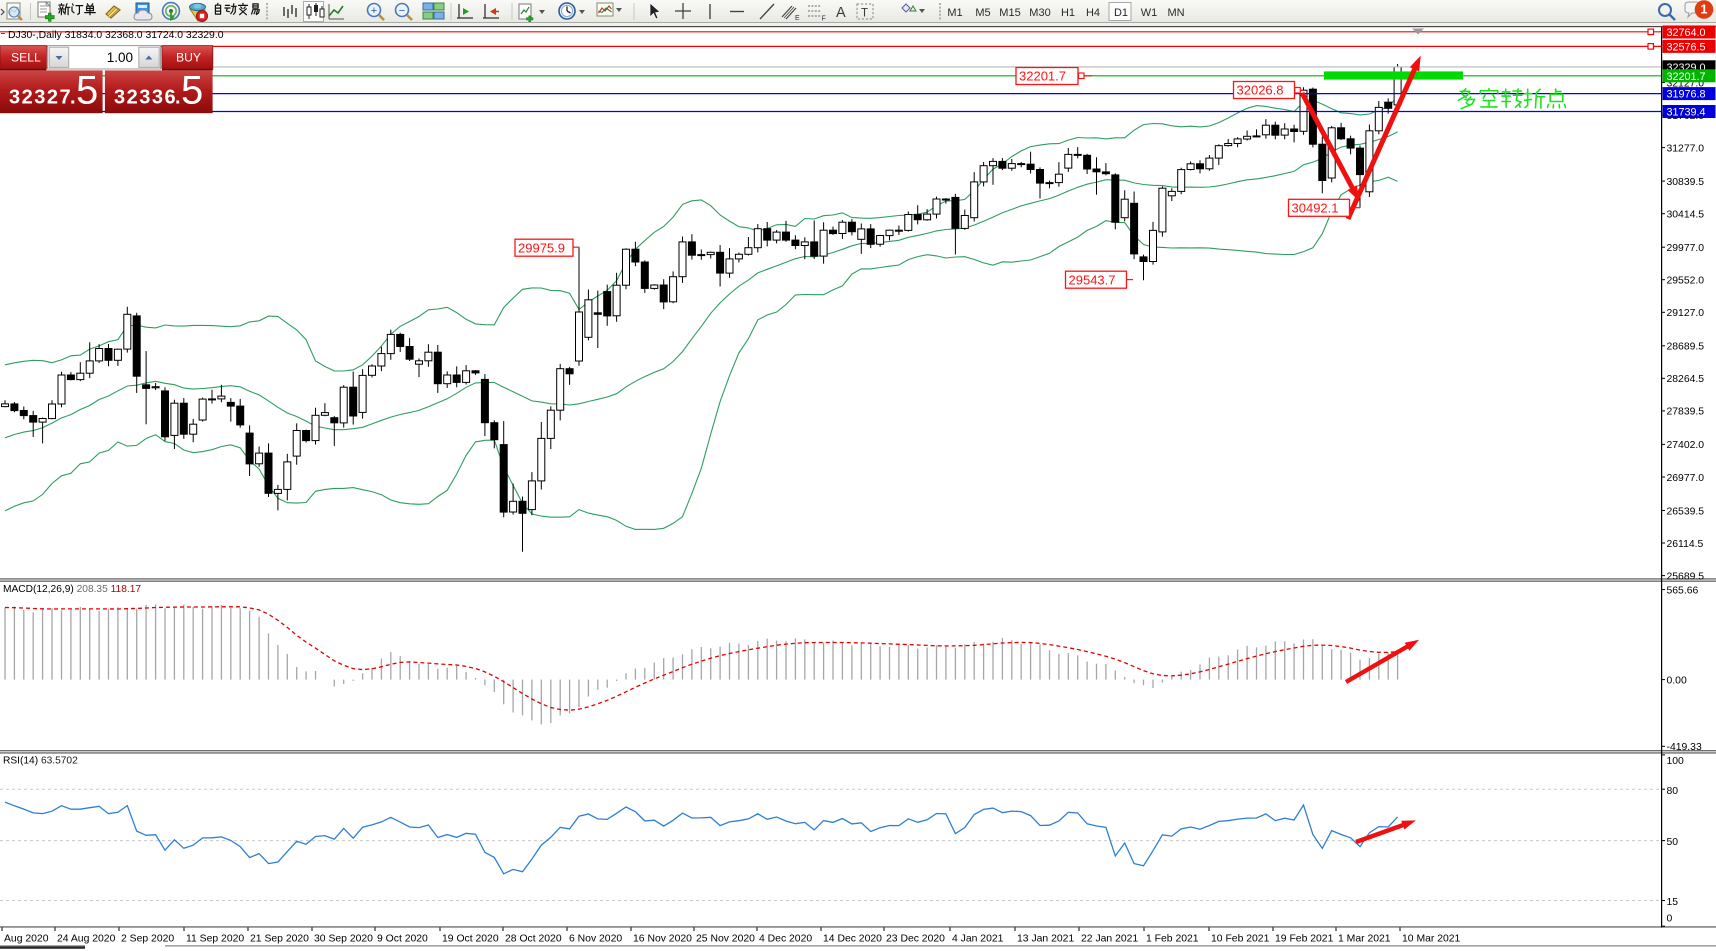  What do you see at coordinates (1686, 281) in the screenshot?
I see `svg-text: 29552.0` at bounding box center [1686, 281].